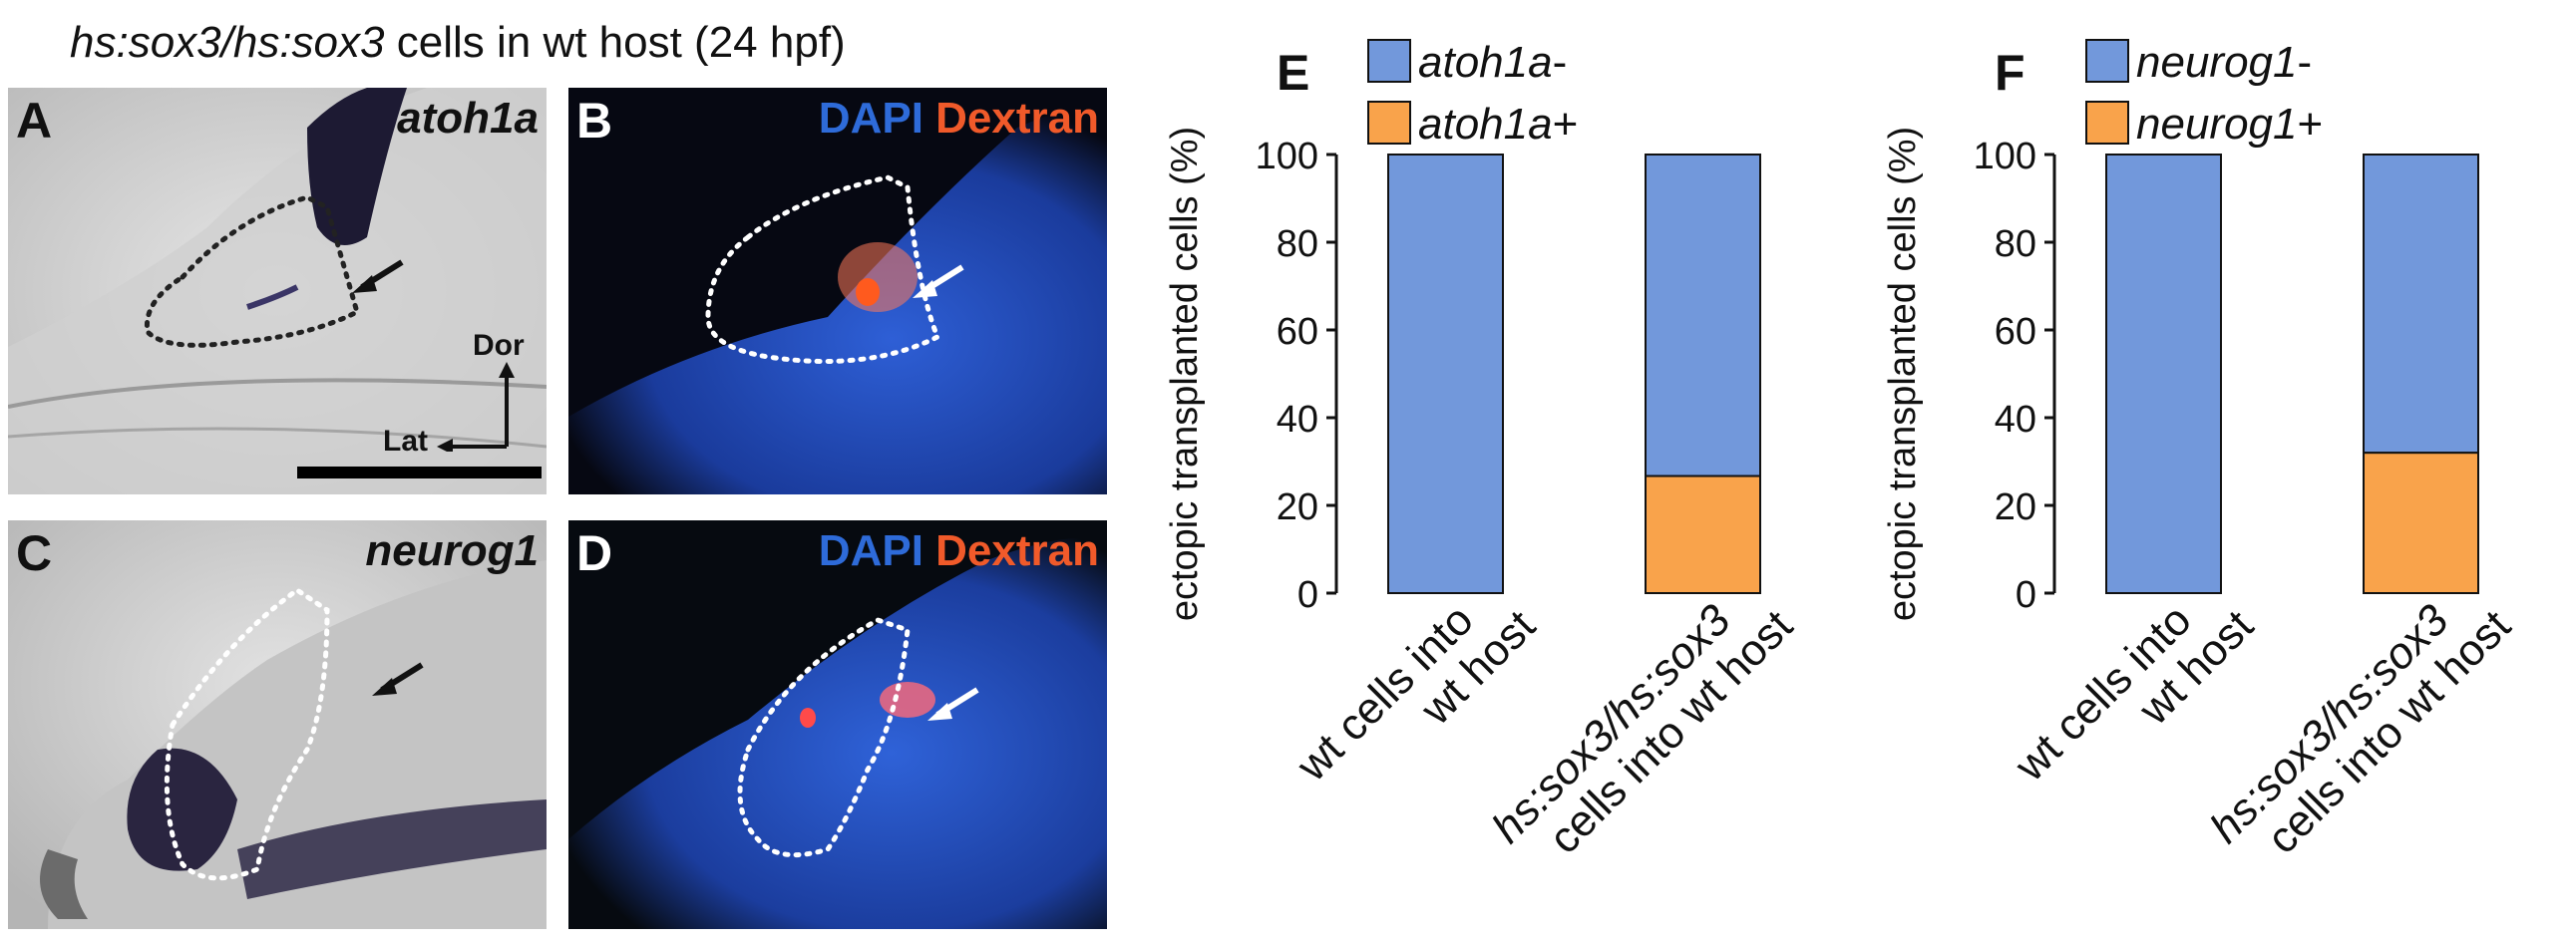 Image resolution: width=2576 pixels, height=949 pixels. What do you see at coordinates (1298, 244) in the screenshot?
I see `chart-e-y-tick-label: 80` at bounding box center [1298, 244].